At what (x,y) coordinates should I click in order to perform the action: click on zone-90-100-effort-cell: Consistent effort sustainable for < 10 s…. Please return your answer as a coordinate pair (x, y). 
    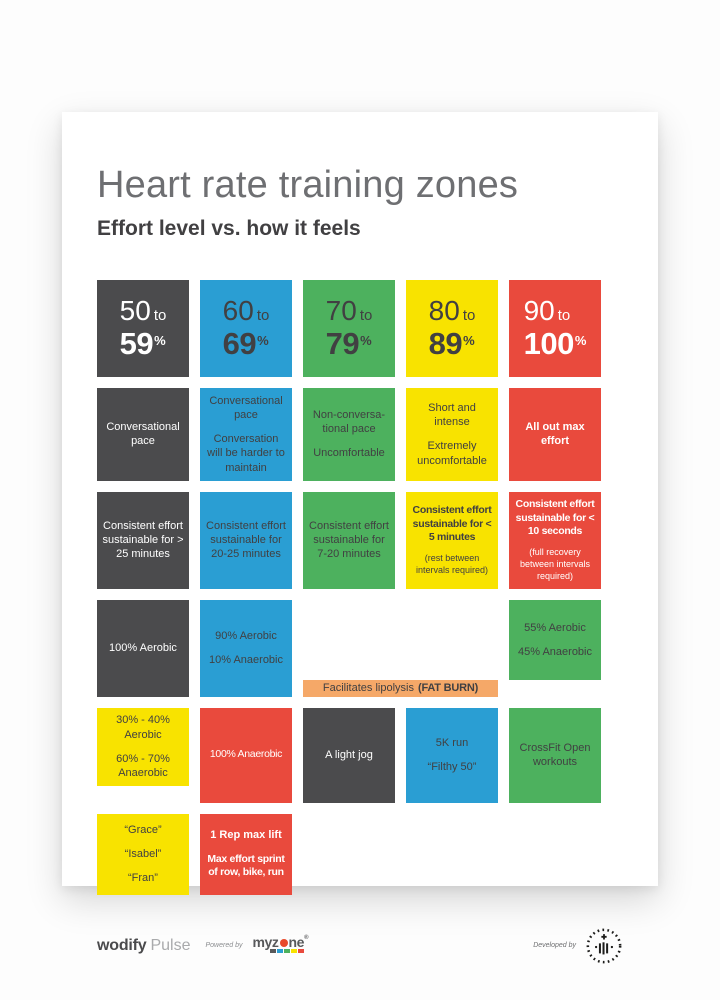
    Looking at the image, I should click on (555, 540).